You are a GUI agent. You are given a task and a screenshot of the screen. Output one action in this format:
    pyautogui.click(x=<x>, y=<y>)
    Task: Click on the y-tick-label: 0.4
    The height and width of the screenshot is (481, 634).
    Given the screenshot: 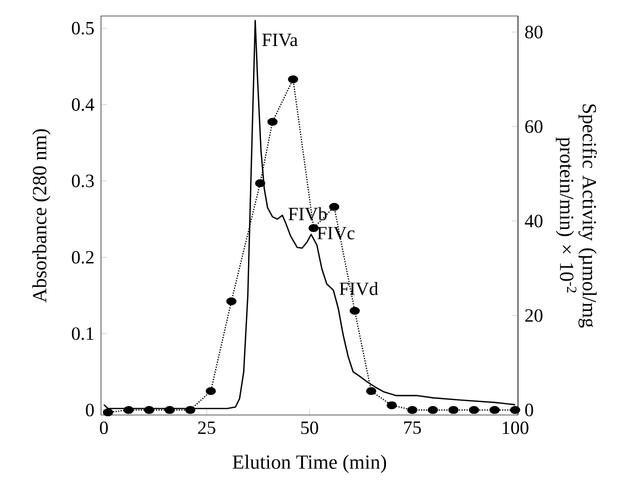 What is the action you would take?
    pyautogui.click(x=83, y=104)
    